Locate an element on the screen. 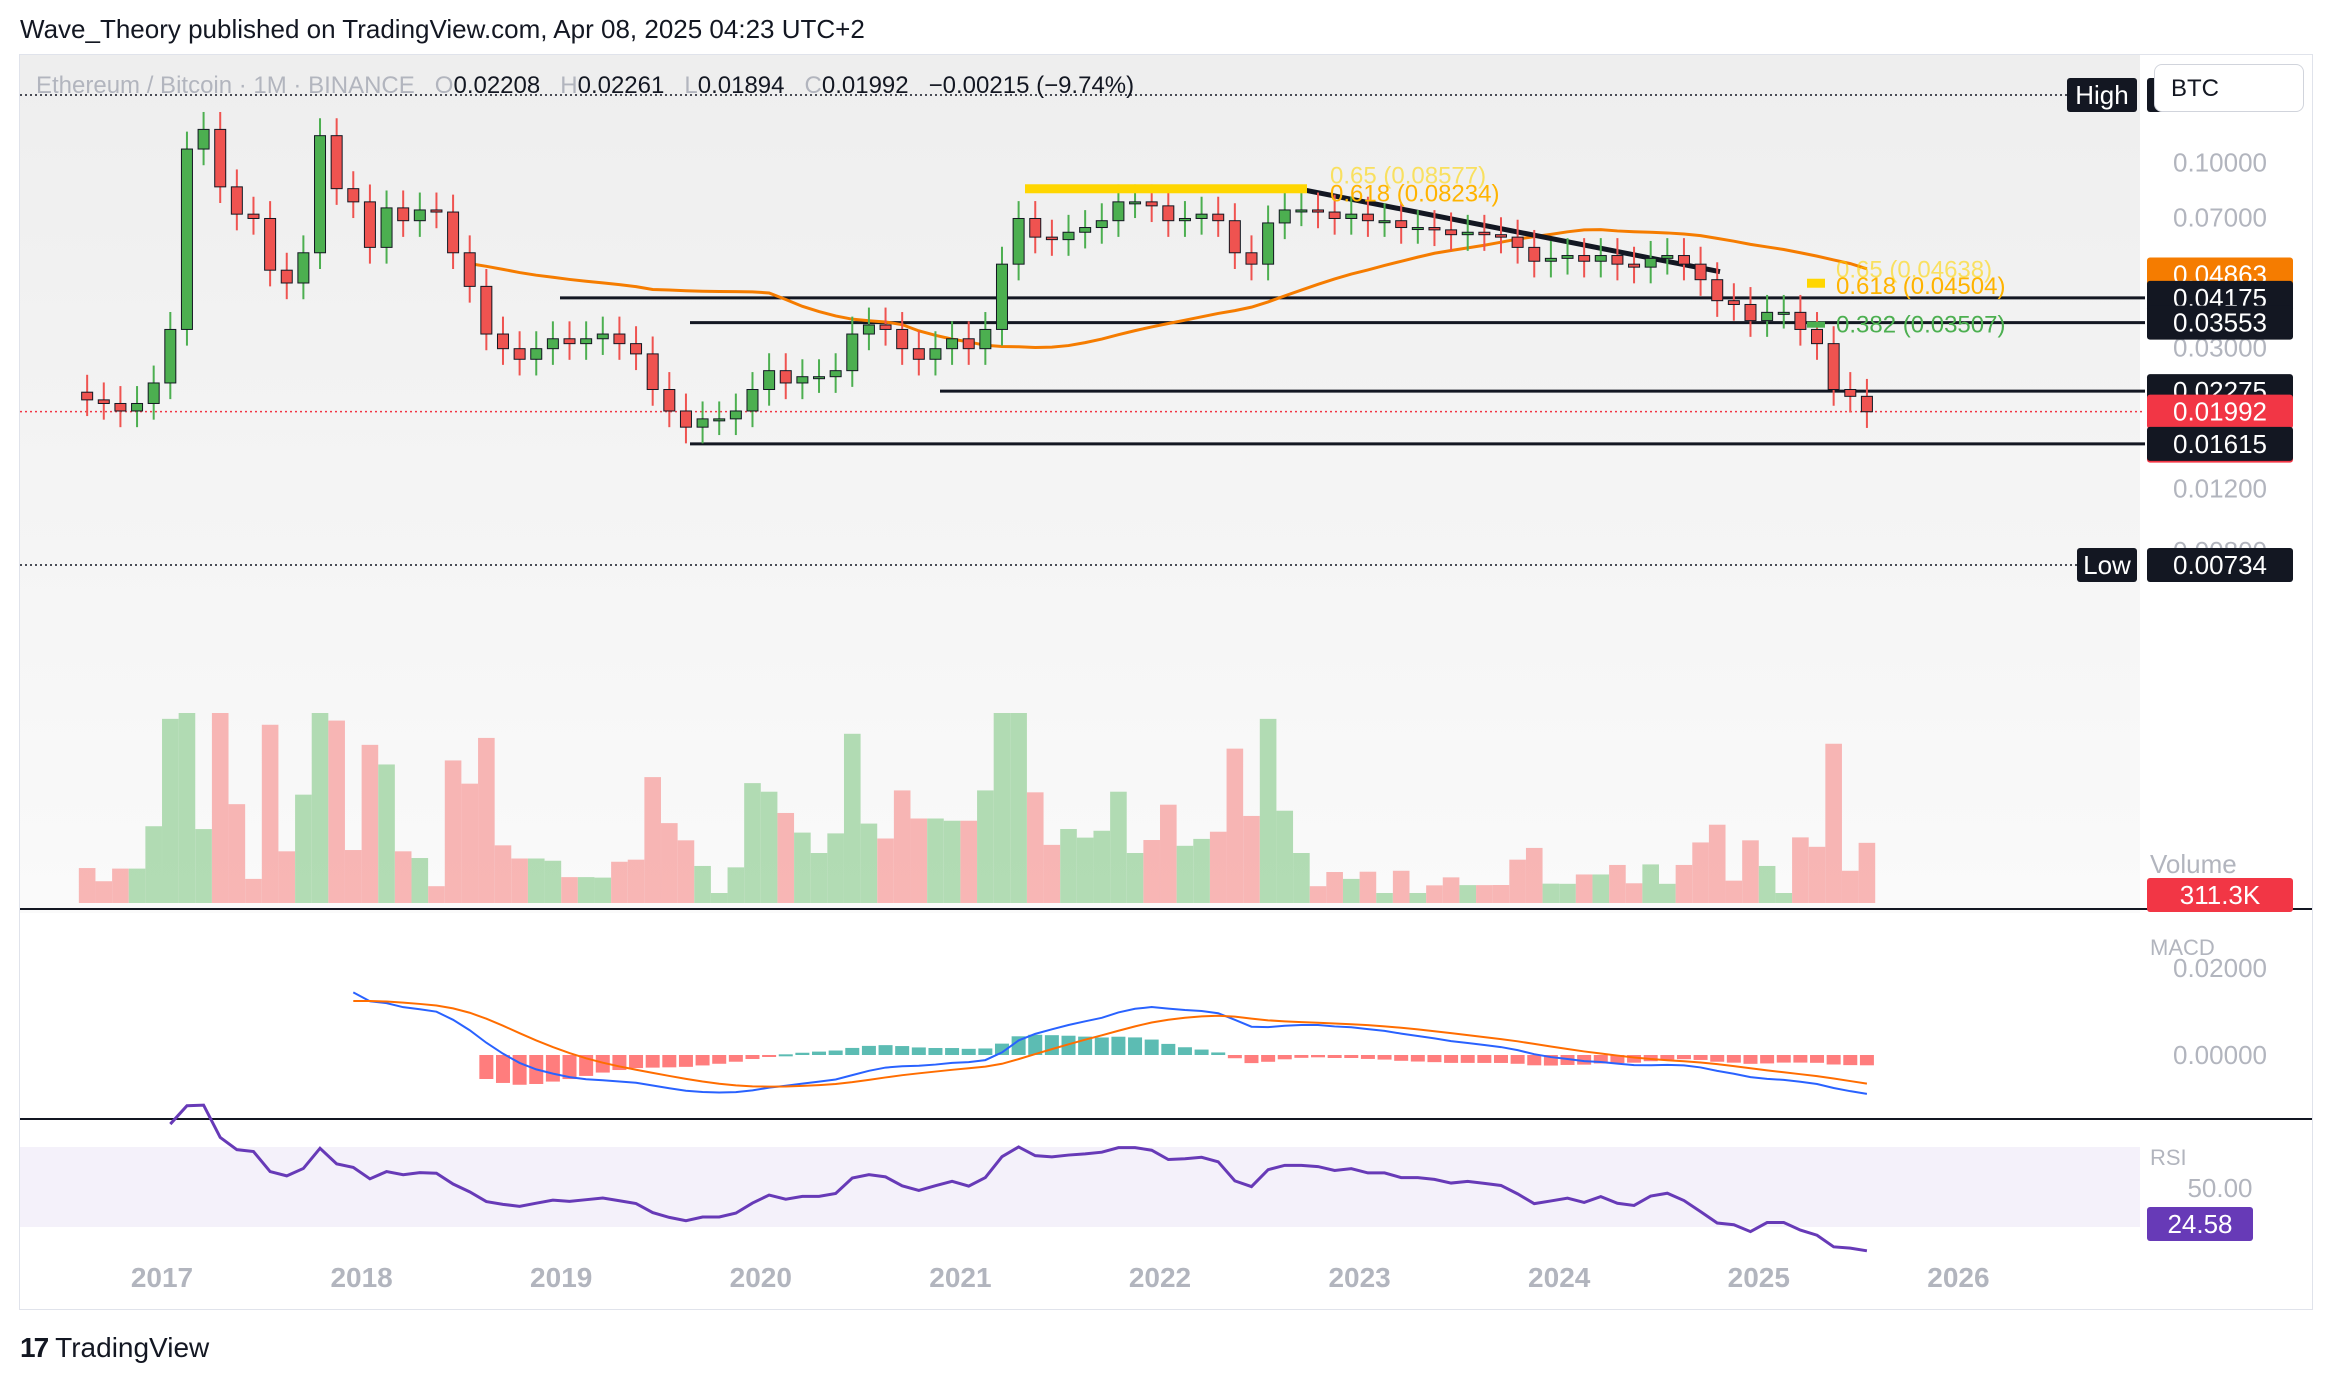  fib-annotation: 0.65 (0.08577) is located at coordinates (1408, 175).